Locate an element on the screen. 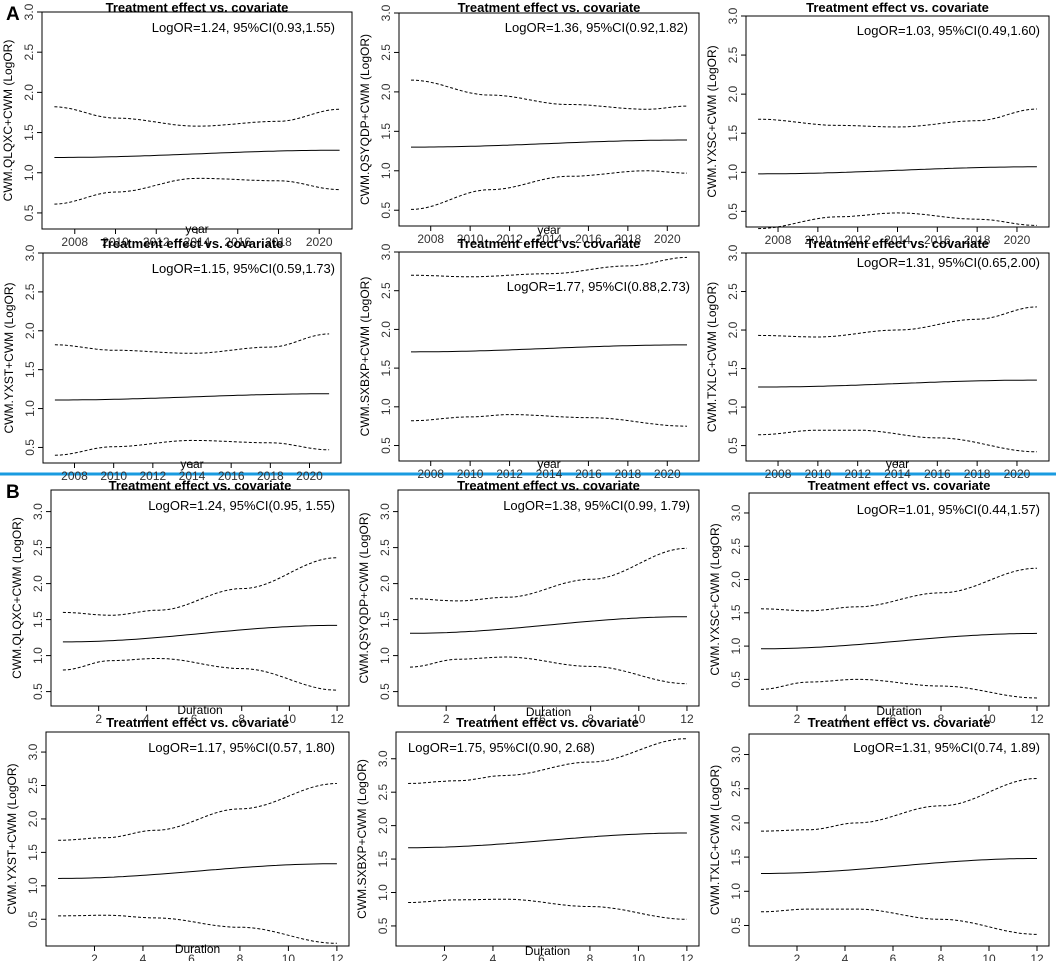 Image resolution: width=1056 pixels, height=961 pixels. logor-annotation: LogOR=1.31, 95%CI(0.74, 1.89) is located at coordinates (946, 747).